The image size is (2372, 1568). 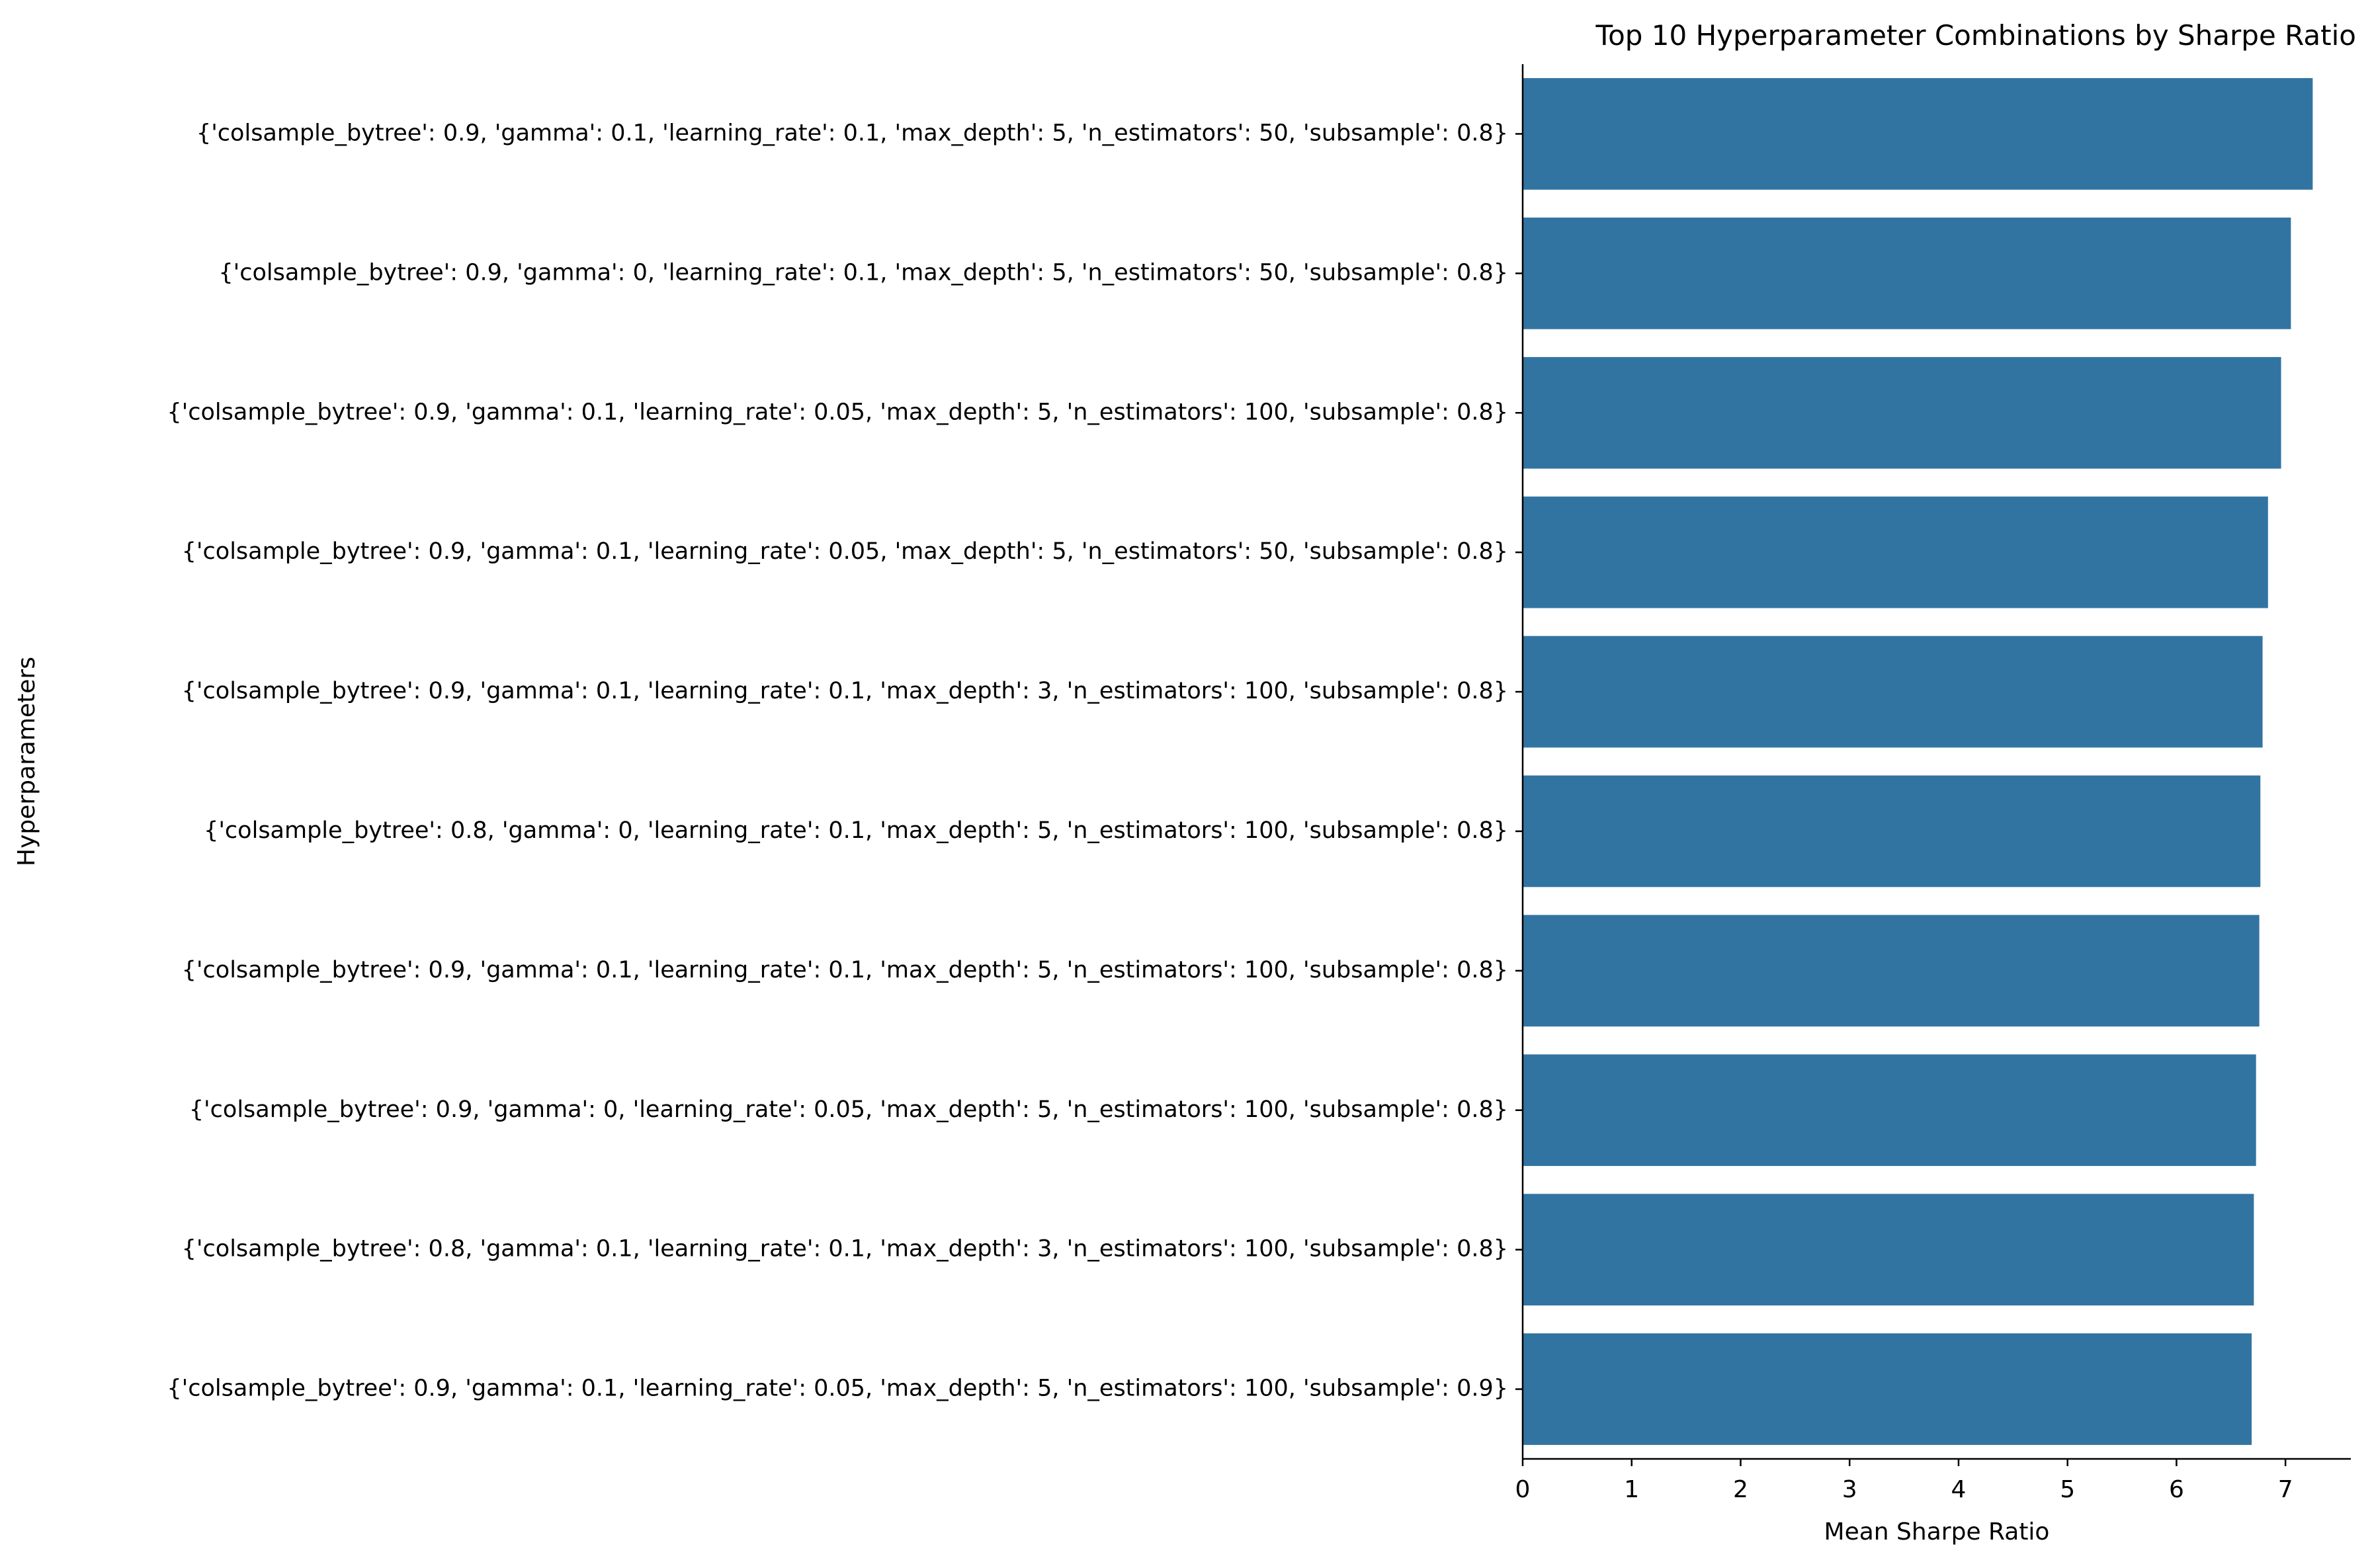 What do you see at coordinates (1937, 1532) in the screenshot?
I see `x-axis-label: Mean Sharpe Ratio` at bounding box center [1937, 1532].